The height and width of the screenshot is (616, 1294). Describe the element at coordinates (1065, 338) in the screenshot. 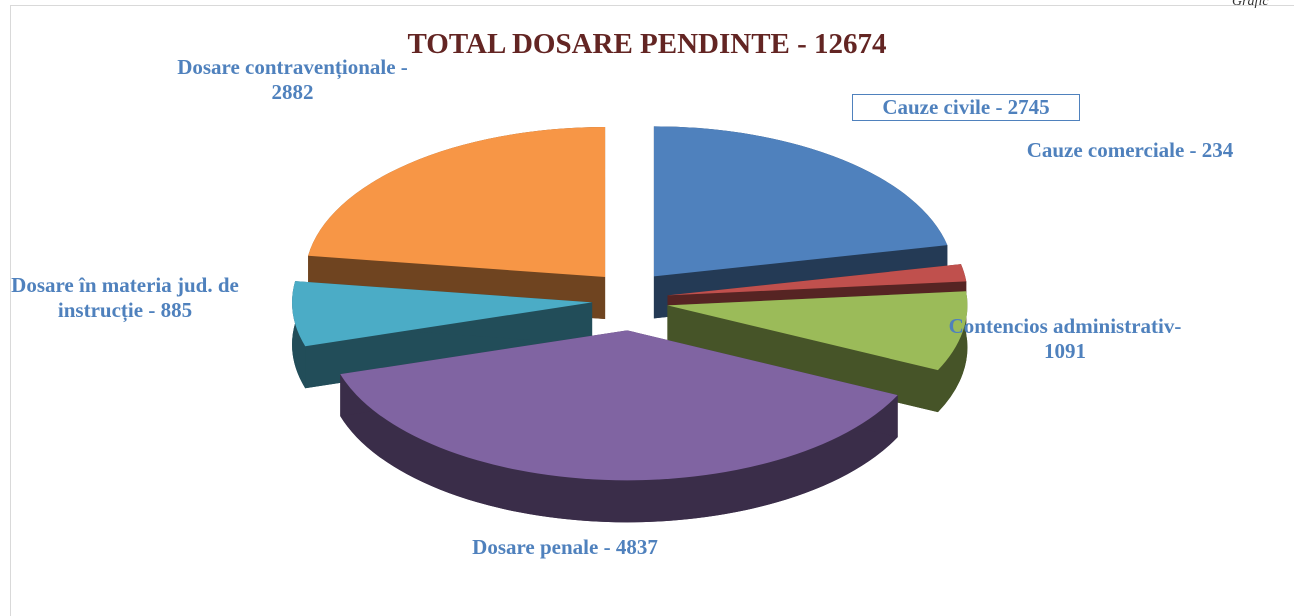

I see `data-label: Contencios administrativ- 1091` at that location.